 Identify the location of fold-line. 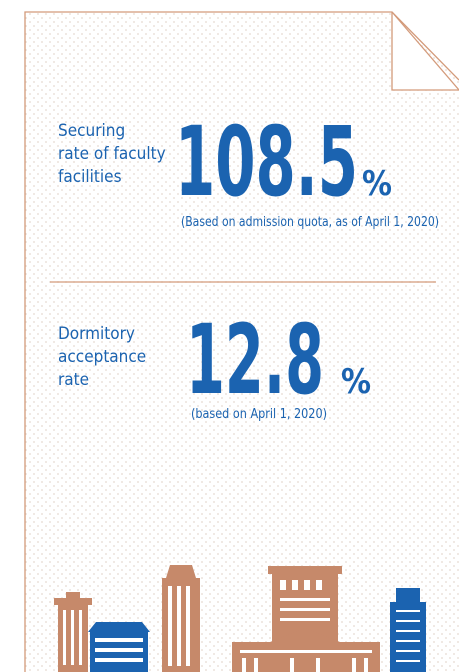
(425, 51).